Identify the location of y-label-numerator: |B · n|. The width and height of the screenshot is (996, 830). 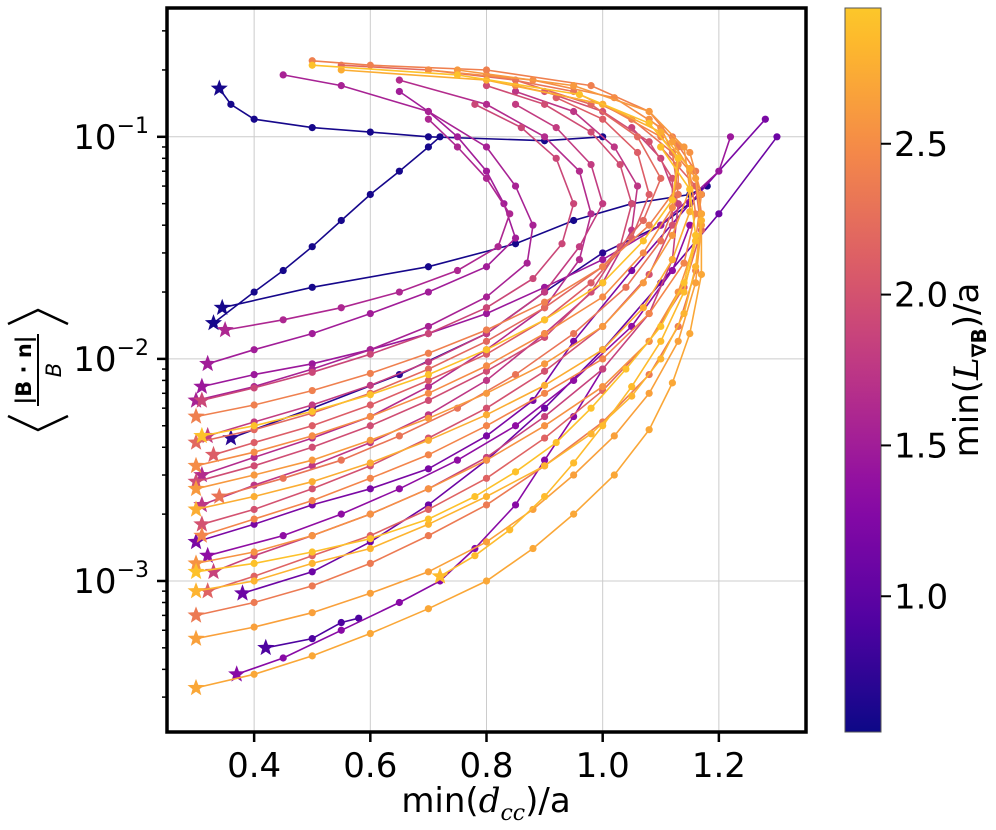
(24, 370).